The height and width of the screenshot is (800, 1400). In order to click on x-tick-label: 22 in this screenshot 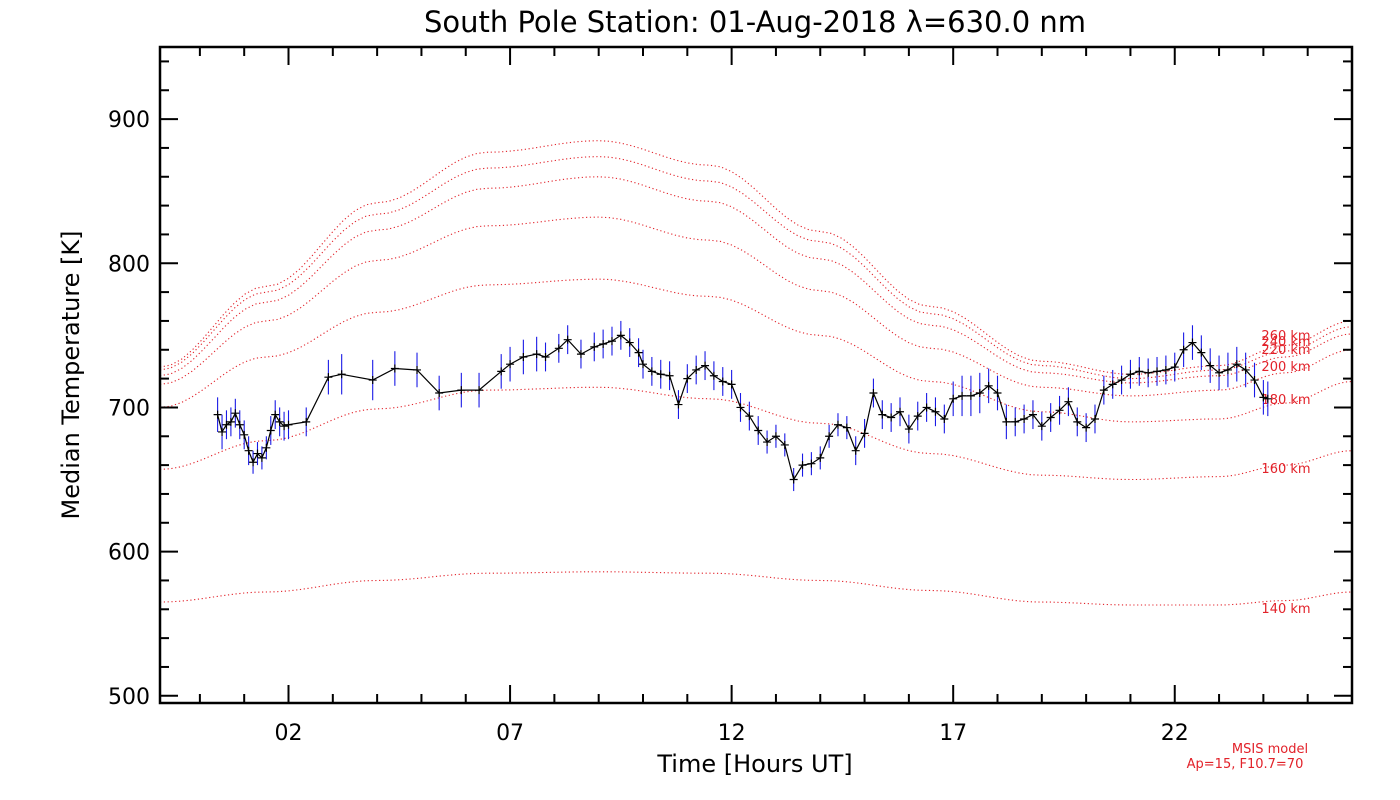, I will do `click(1175, 733)`.